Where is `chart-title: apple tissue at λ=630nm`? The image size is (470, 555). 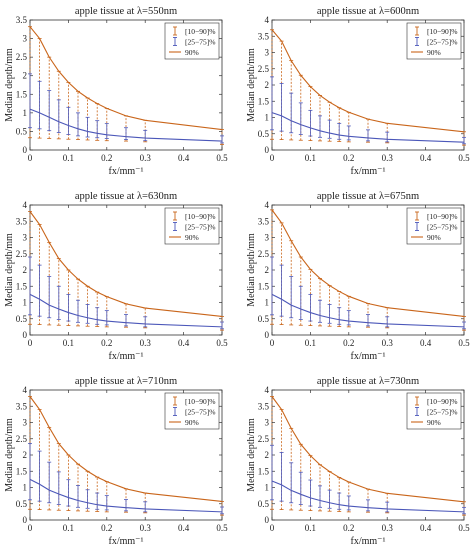
chart-title: apple tissue at λ=630nm is located at coordinates (126, 196).